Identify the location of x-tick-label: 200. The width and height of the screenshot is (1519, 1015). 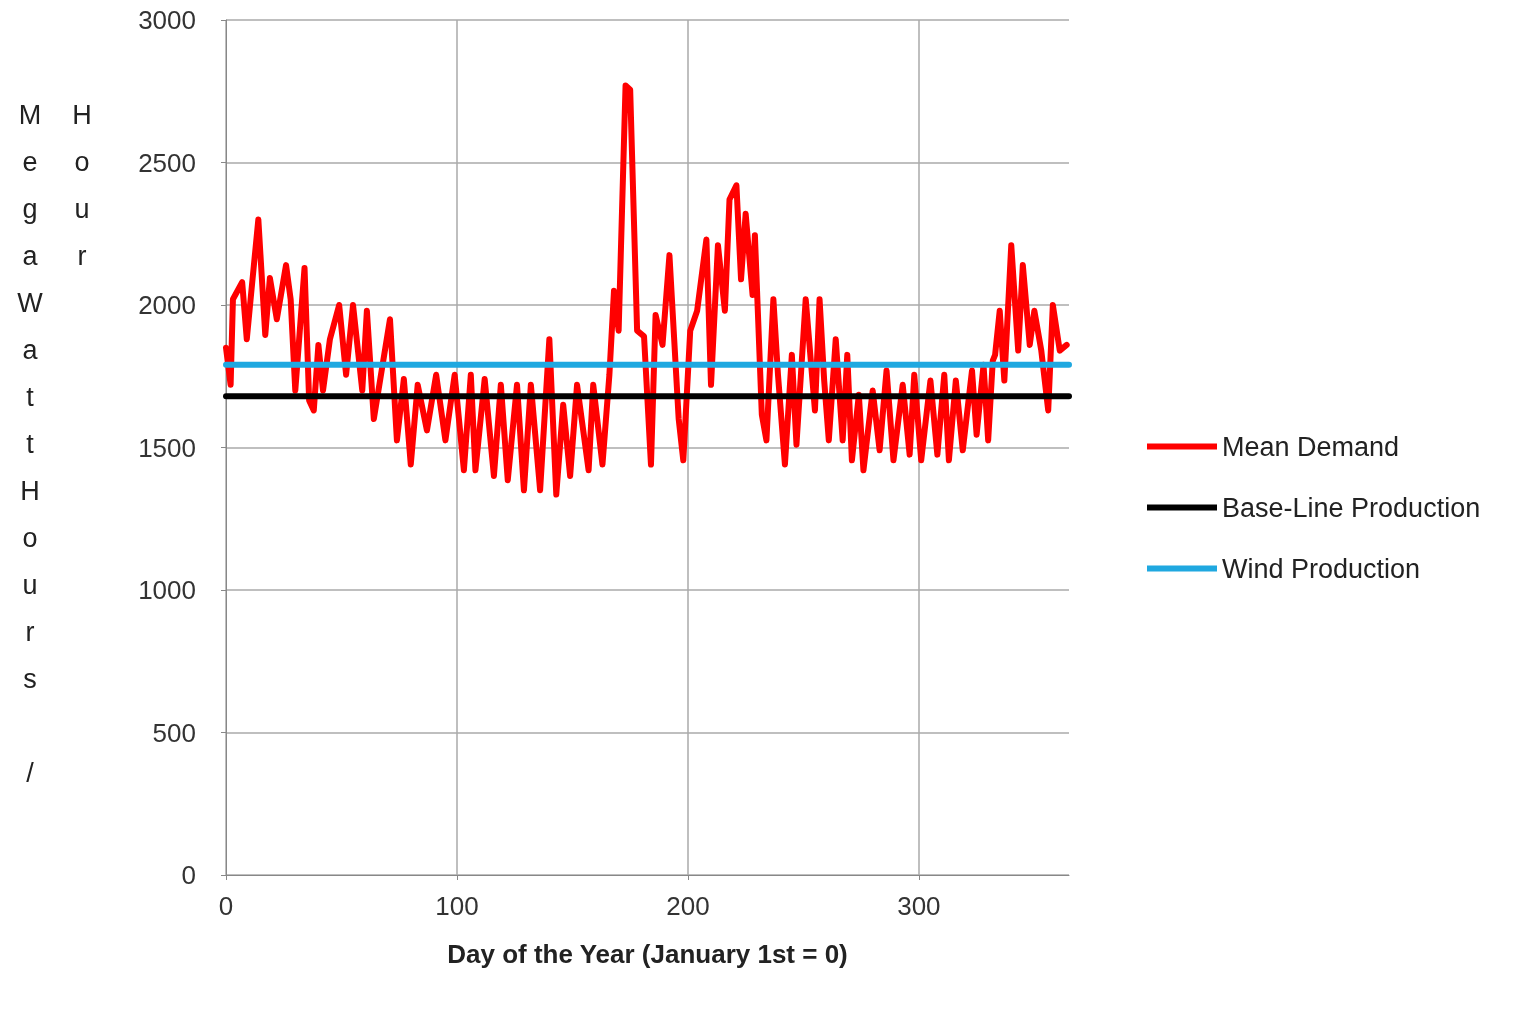
(688, 906).